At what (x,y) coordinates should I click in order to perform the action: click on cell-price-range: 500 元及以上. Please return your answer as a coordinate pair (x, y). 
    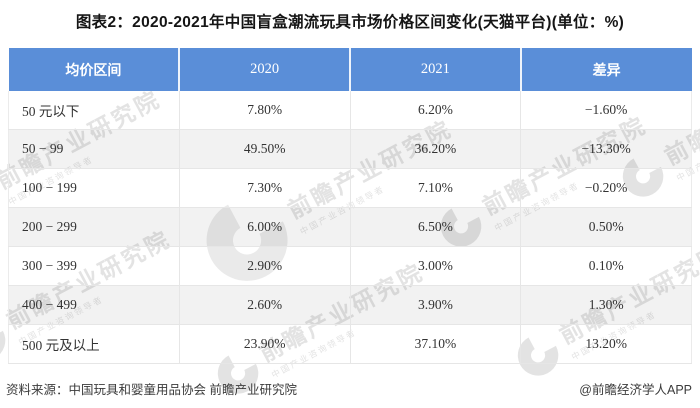
    Looking at the image, I should click on (94, 344).